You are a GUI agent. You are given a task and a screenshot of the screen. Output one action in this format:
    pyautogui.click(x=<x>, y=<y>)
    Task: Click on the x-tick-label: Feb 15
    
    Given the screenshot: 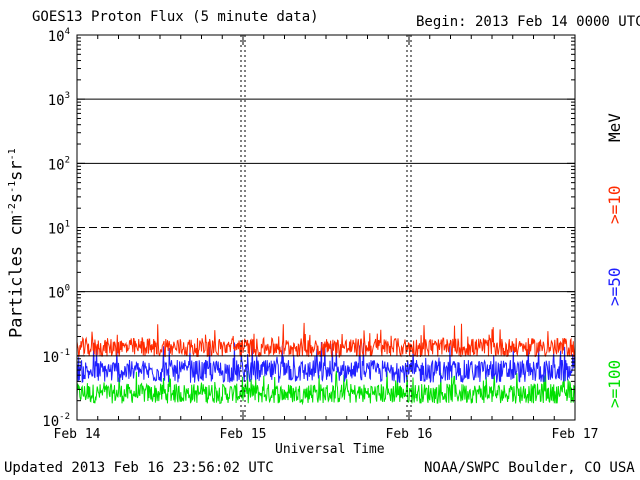 What is the action you would take?
    pyautogui.click(x=243, y=434)
    